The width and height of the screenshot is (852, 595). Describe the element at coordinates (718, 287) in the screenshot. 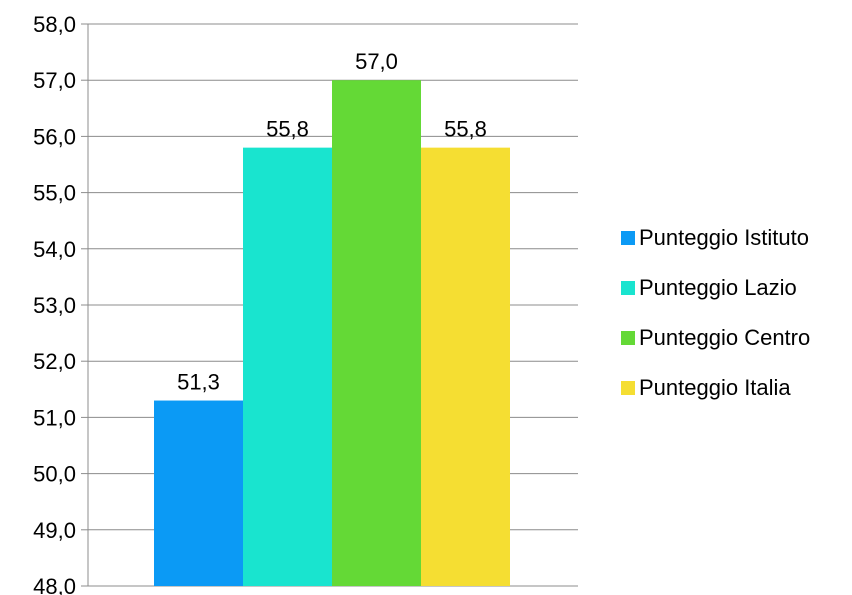

I see `legend-label: Punteggio Lazio` at that location.